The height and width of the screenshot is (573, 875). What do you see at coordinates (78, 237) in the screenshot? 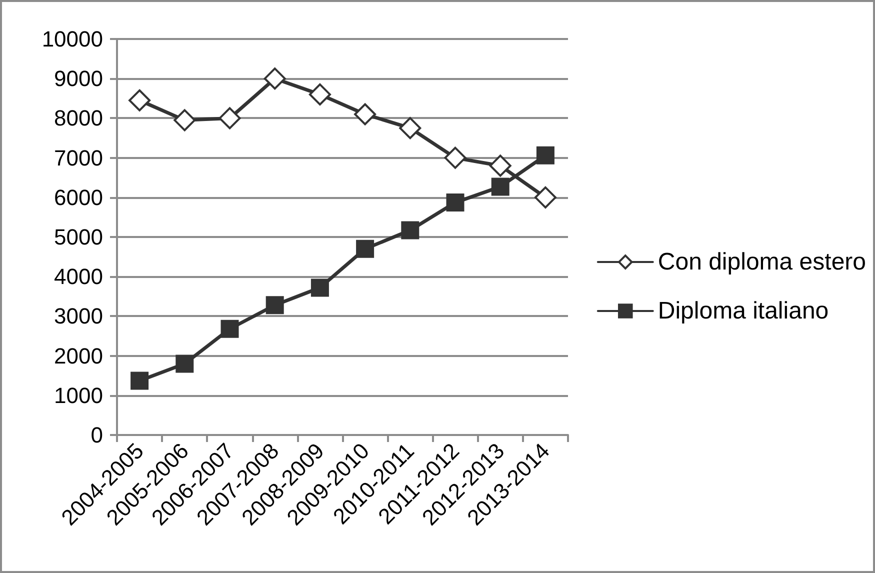
I see `y-tick-label: 5000` at bounding box center [78, 237].